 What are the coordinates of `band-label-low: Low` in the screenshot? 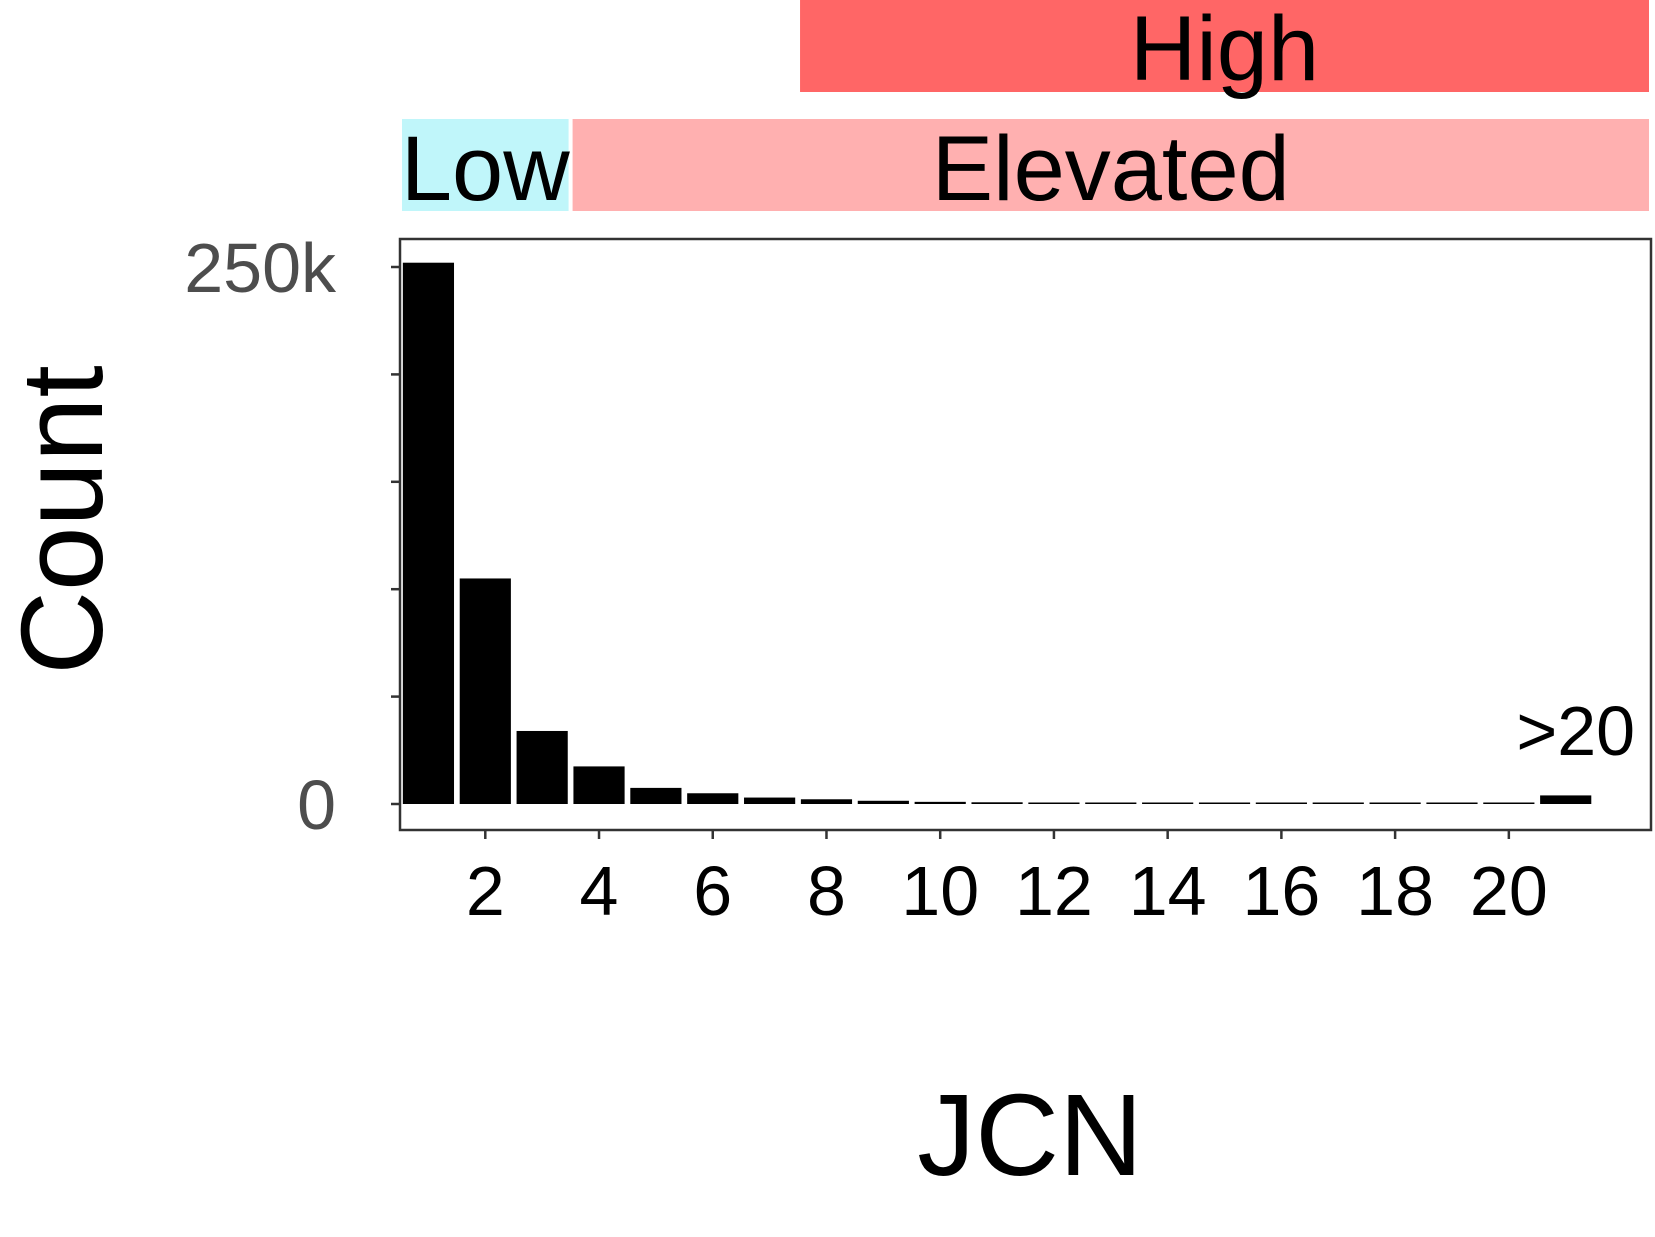 It's located at (485, 169).